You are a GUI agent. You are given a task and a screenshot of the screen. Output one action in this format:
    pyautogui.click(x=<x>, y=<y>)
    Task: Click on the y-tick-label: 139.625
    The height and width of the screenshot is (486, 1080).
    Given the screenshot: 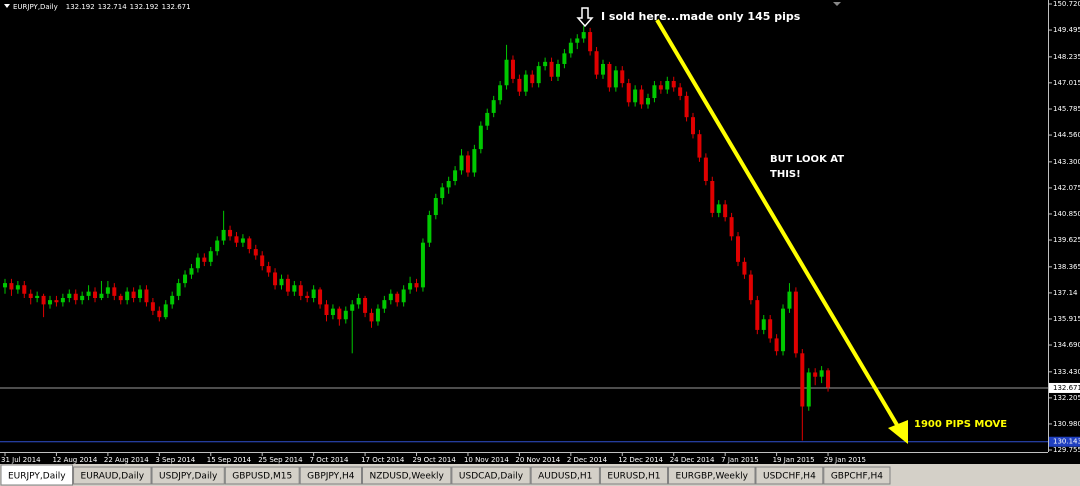 What is the action you would take?
    pyautogui.click(x=1066, y=240)
    